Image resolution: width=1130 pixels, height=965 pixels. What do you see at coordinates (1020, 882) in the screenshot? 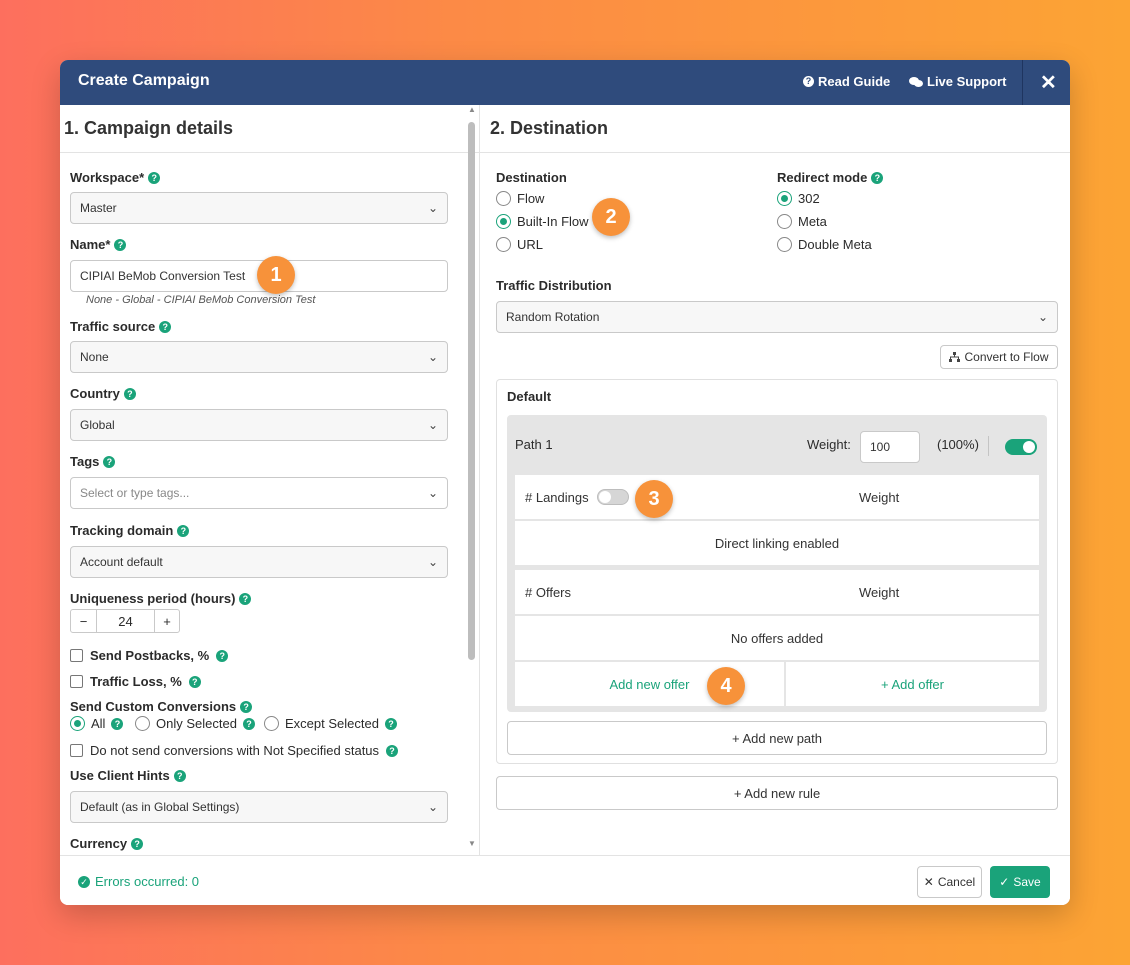
I see `save-button: ✓ Save` at bounding box center [1020, 882].